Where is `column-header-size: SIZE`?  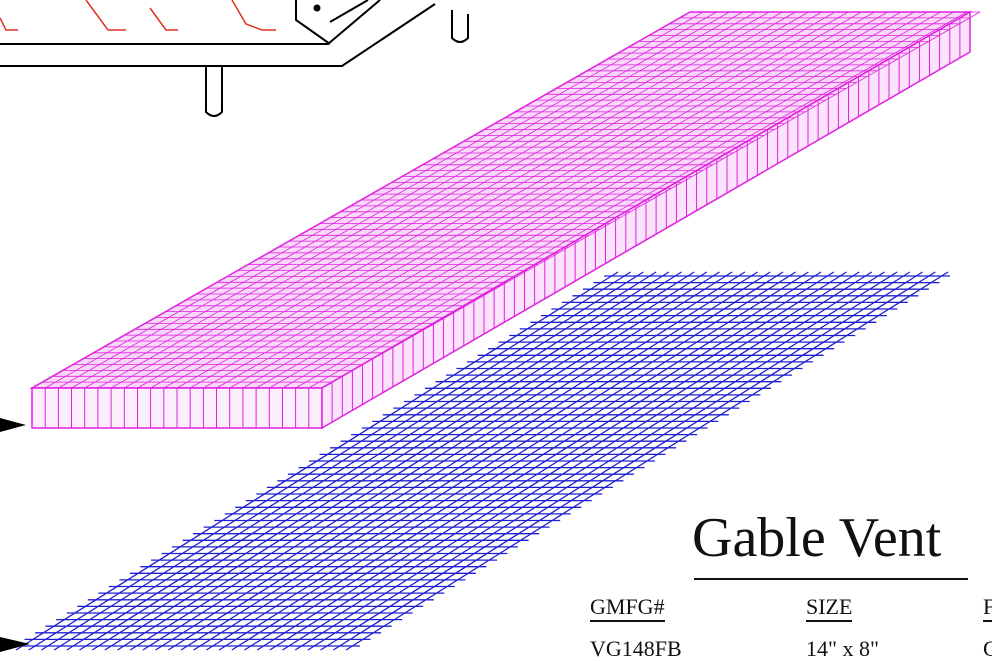 column-header-size: SIZE is located at coordinates (829, 609).